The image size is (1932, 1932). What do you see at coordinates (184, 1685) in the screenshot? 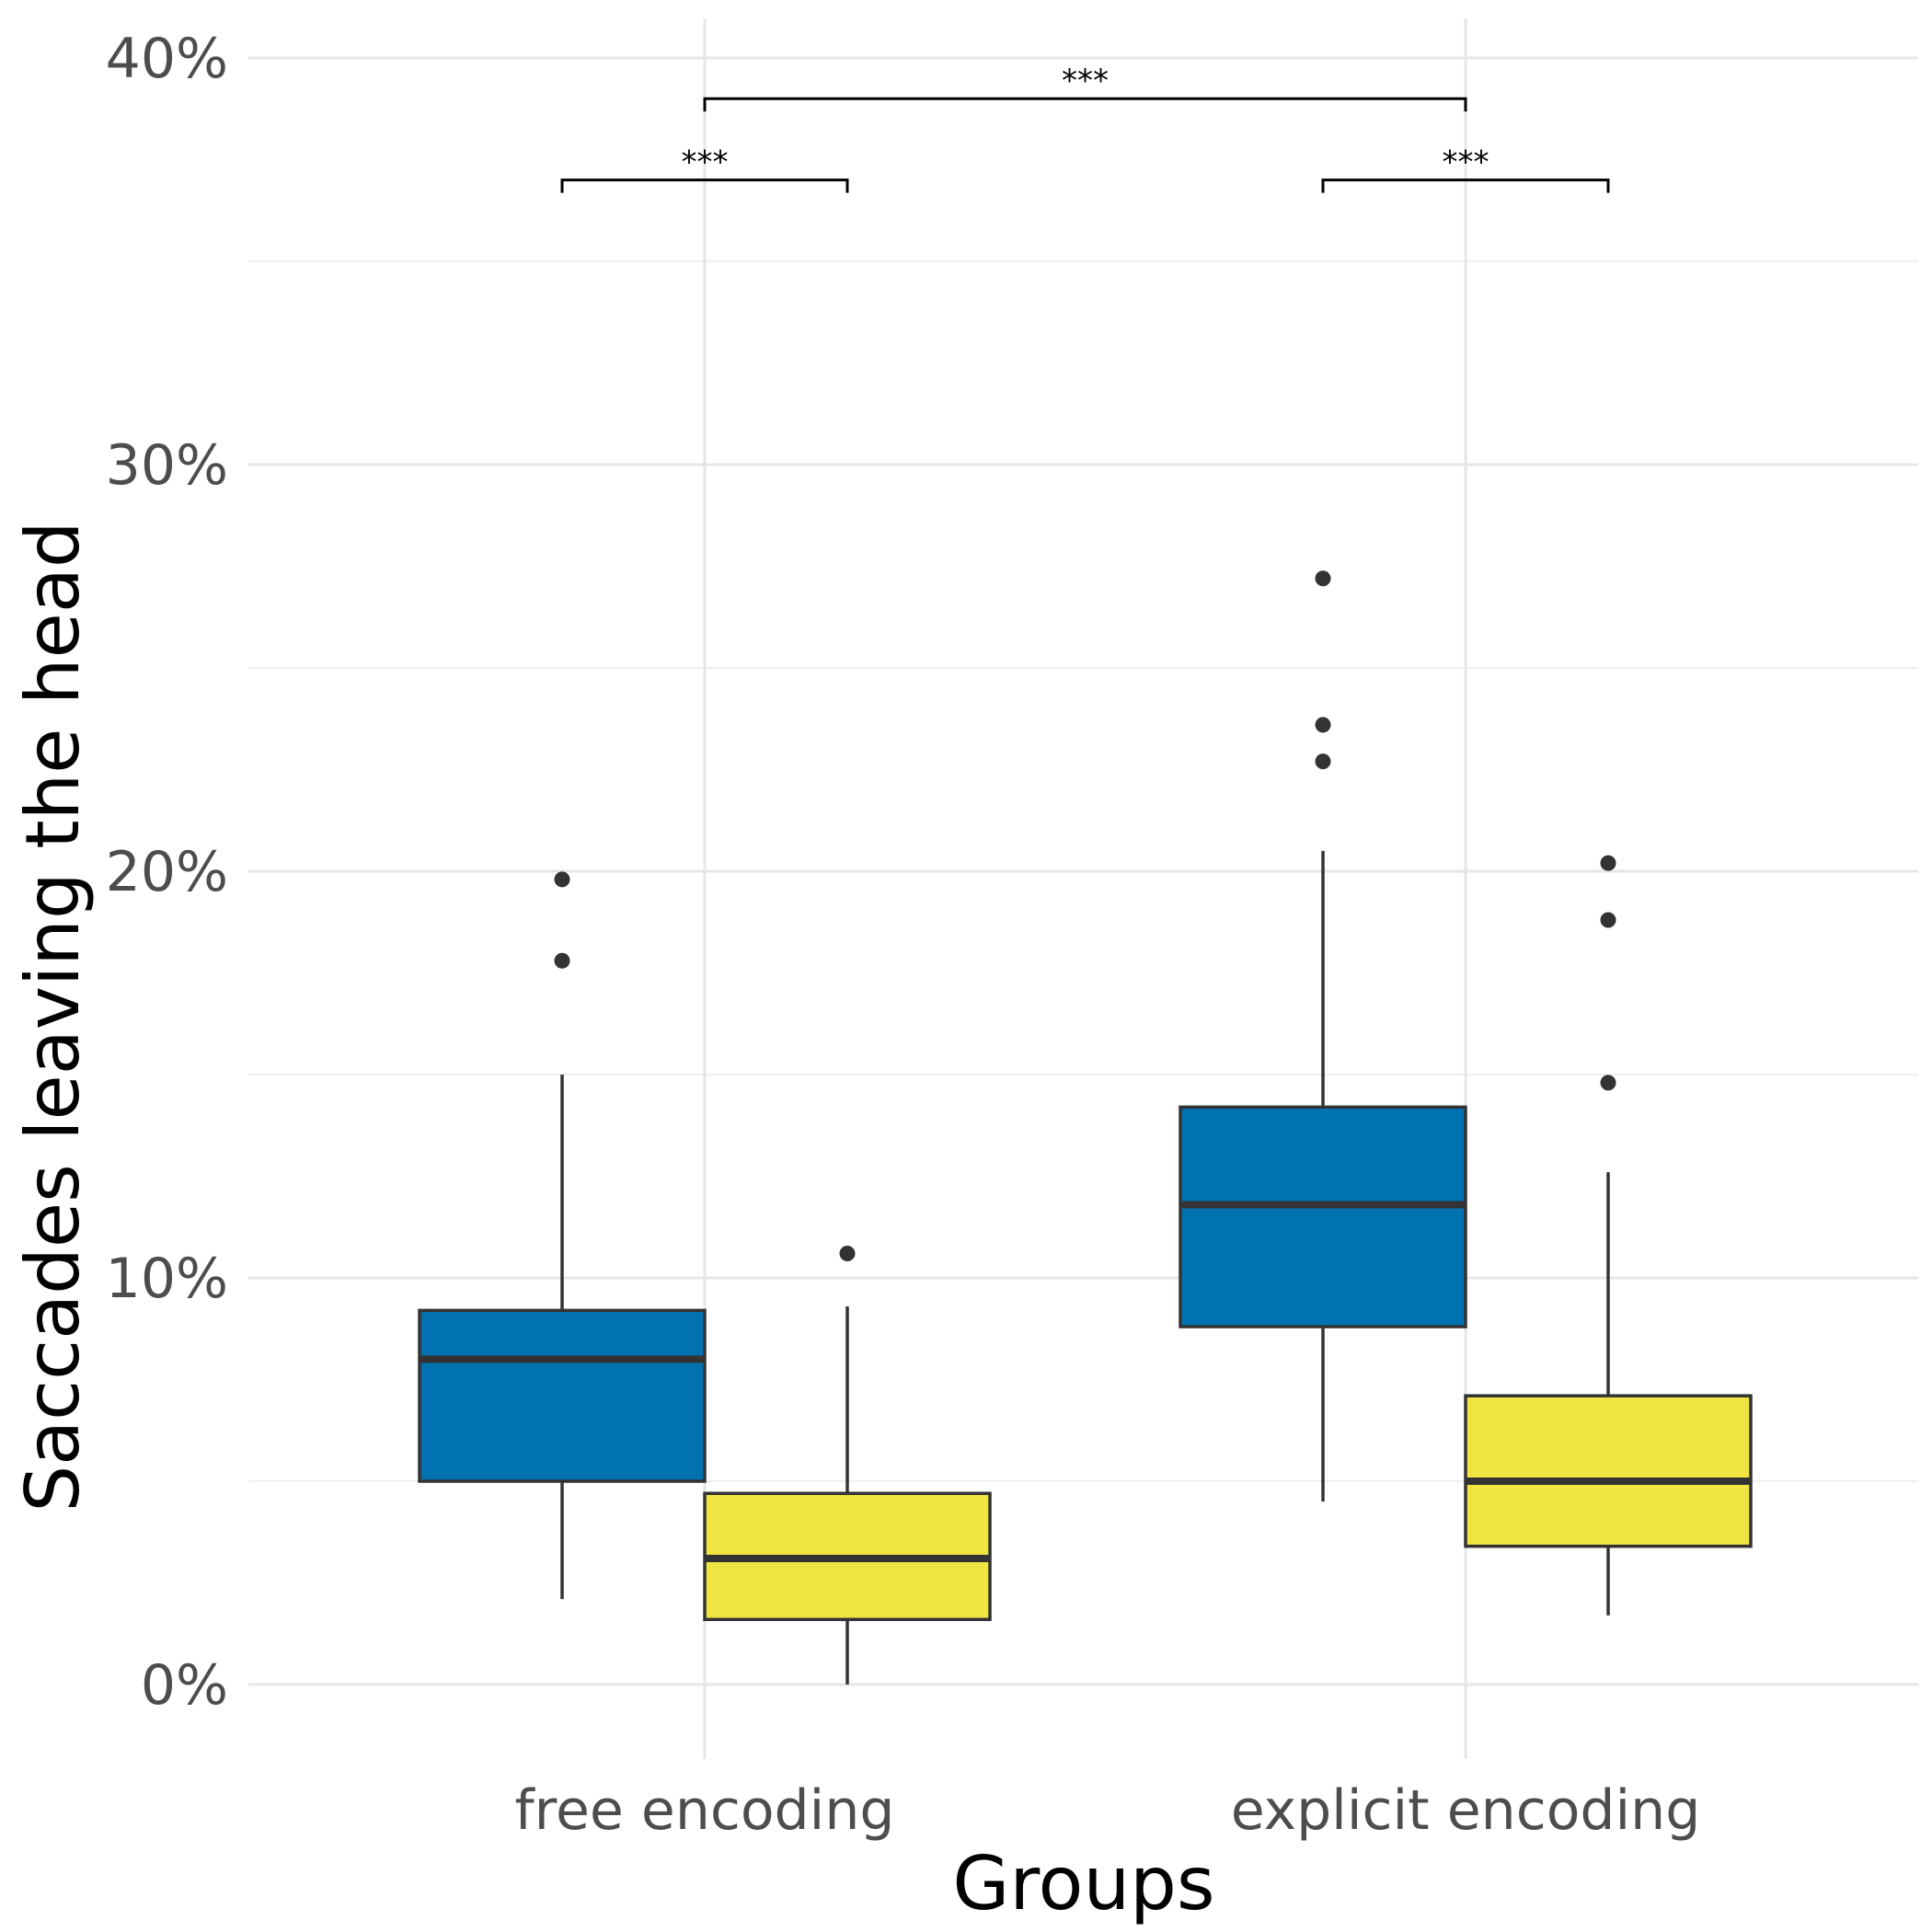
I see `y-tick-label: 0%` at bounding box center [184, 1685].